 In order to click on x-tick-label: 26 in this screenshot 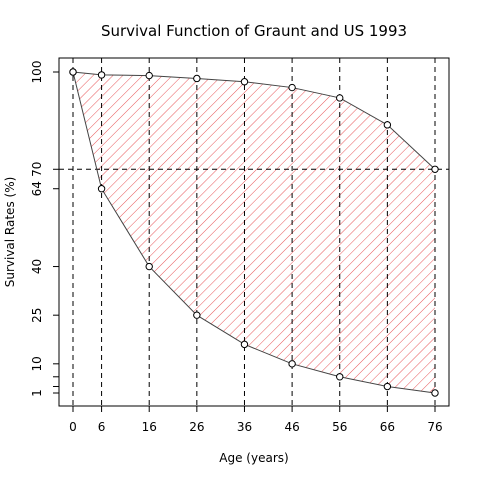, I will do `click(196, 427)`.